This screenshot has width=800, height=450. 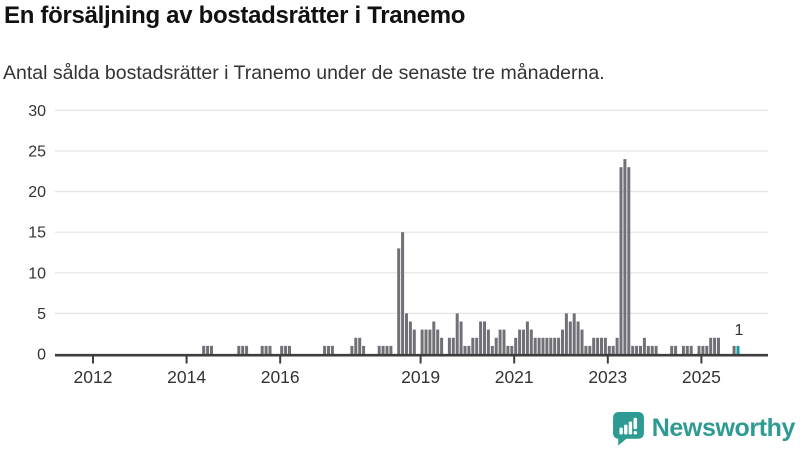 What do you see at coordinates (628, 429) in the screenshot?
I see `newsworthy-bubble-icon` at bounding box center [628, 429].